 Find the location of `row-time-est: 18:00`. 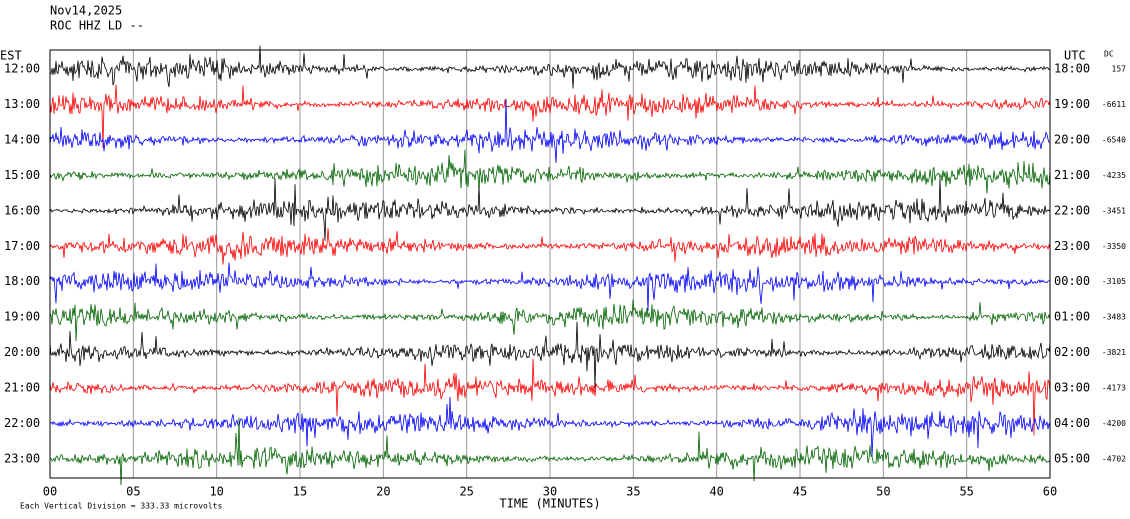

row-time-est: 18:00 is located at coordinates (22, 281).